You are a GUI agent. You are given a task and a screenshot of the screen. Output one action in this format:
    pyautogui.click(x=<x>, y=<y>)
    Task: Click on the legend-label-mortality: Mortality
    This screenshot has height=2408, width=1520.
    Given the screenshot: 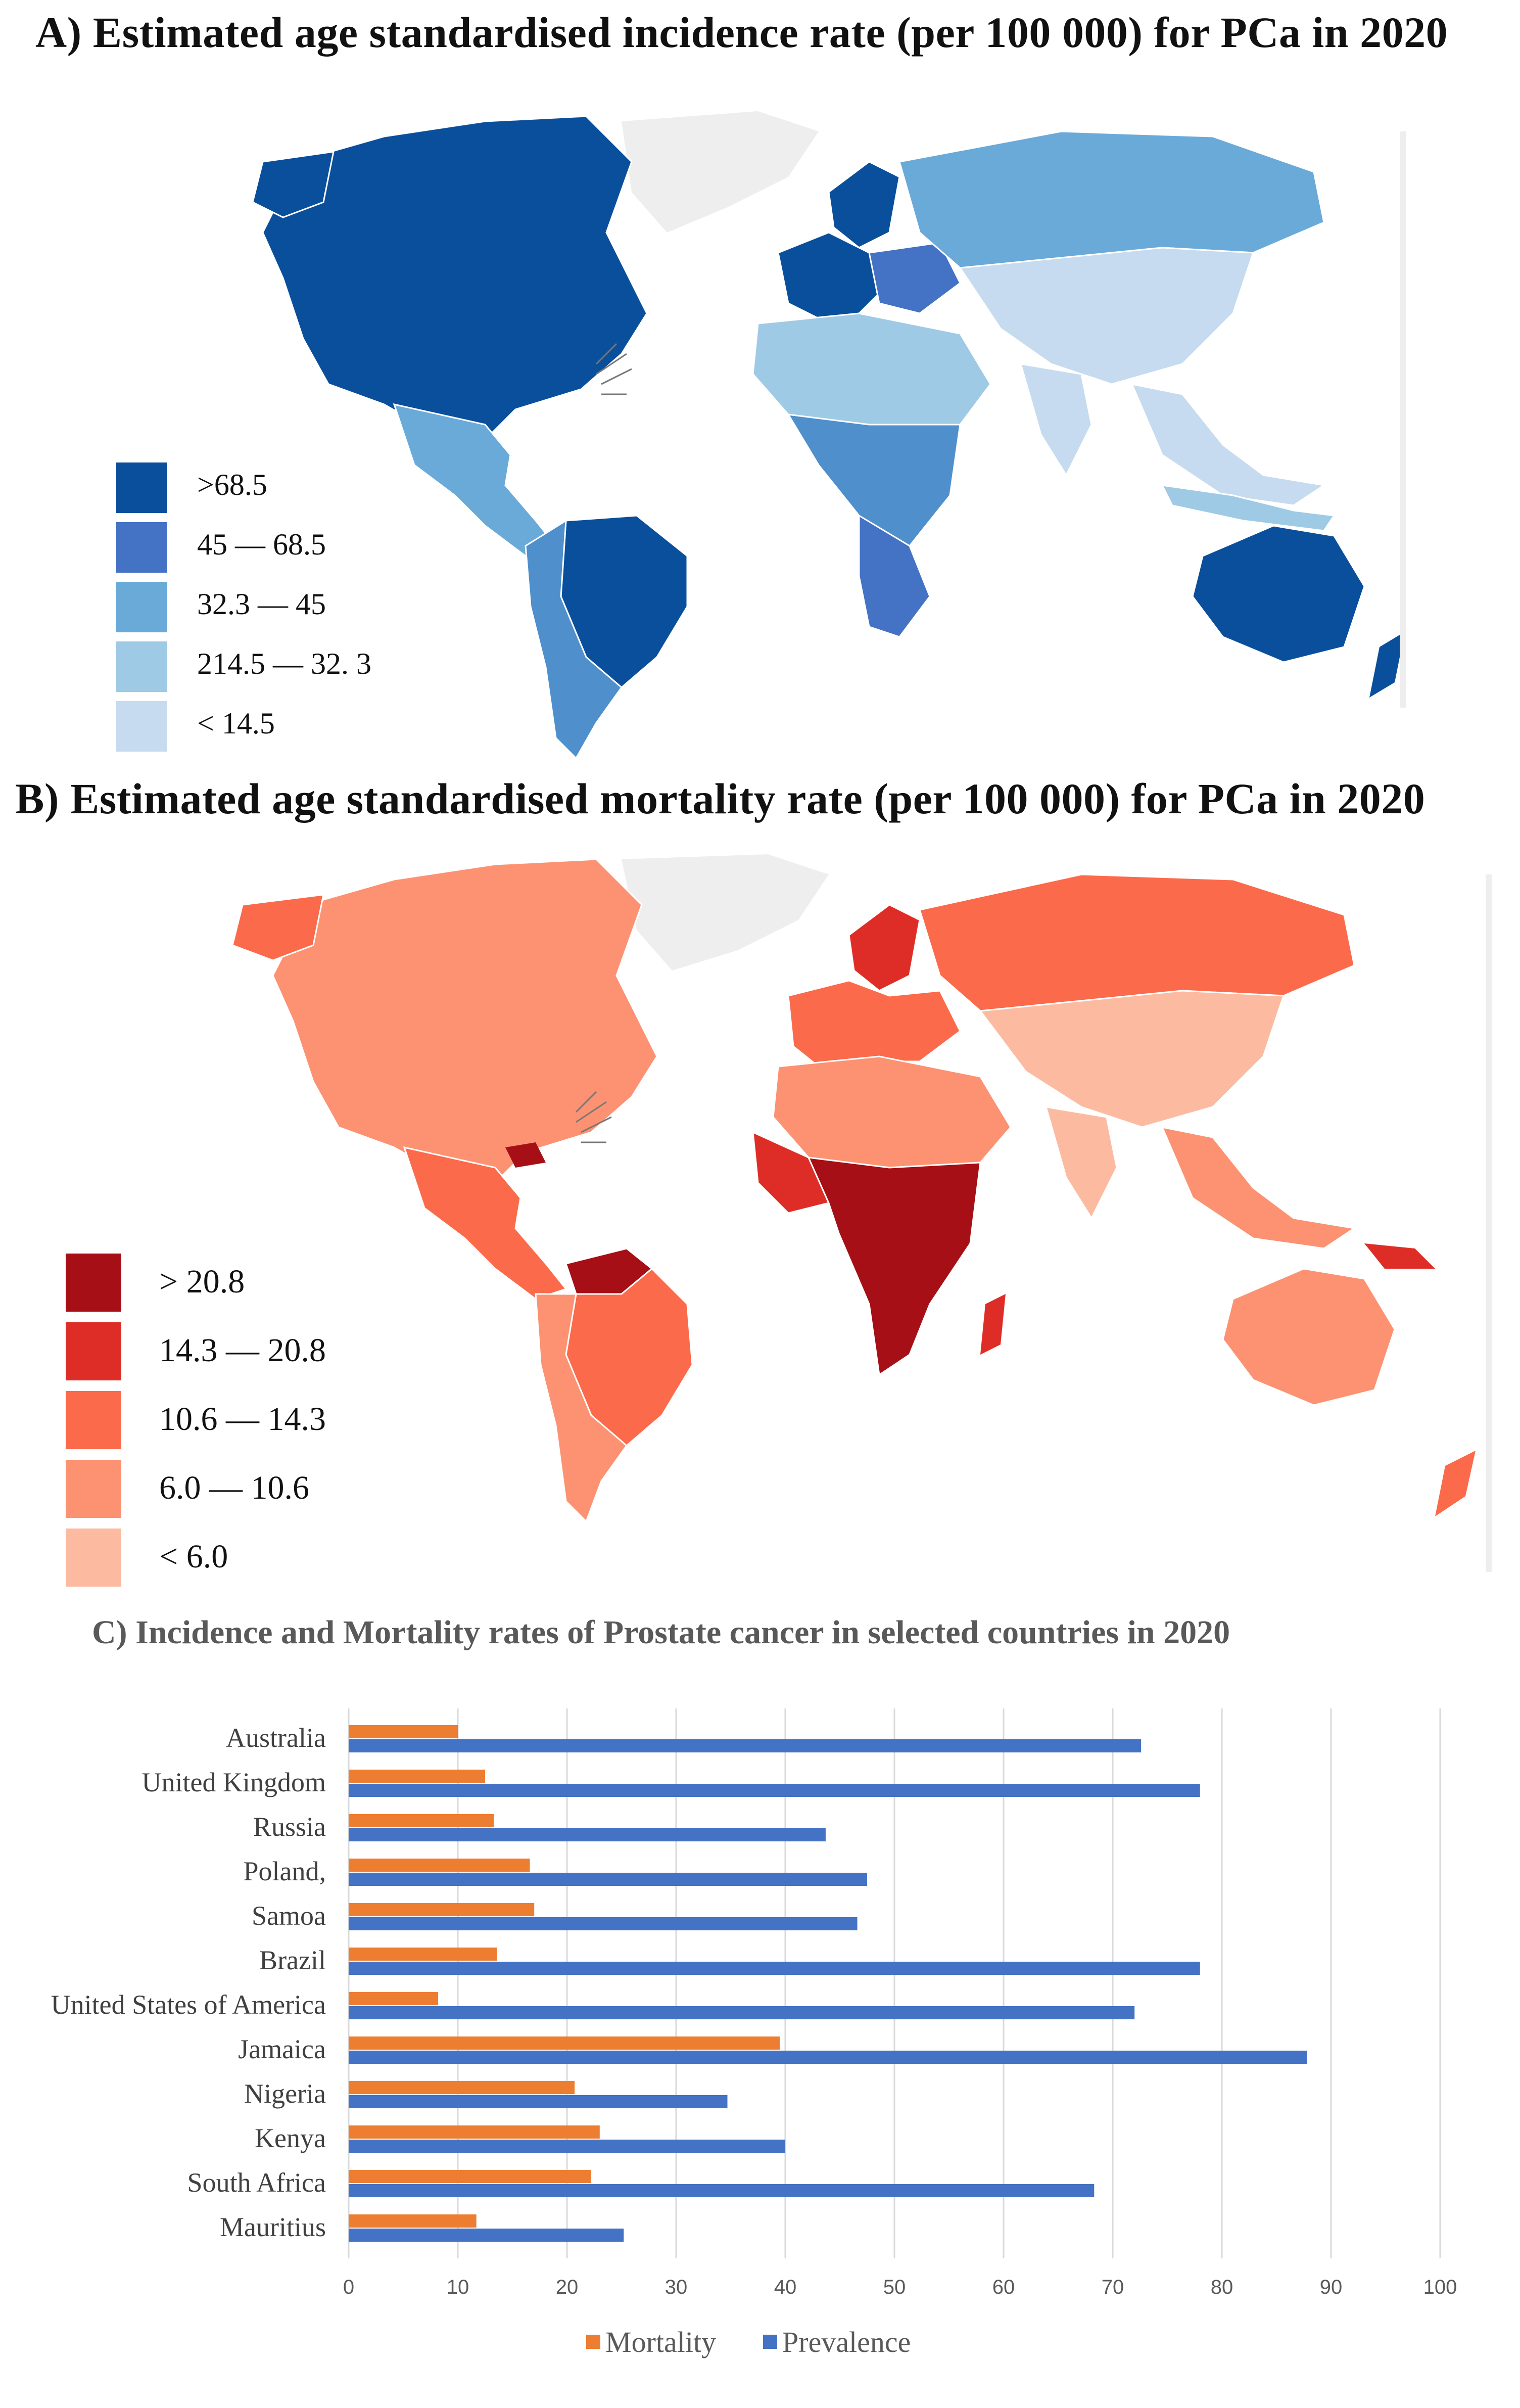 What is the action you would take?
    pyautogui.click(x=660, y=2342)
    